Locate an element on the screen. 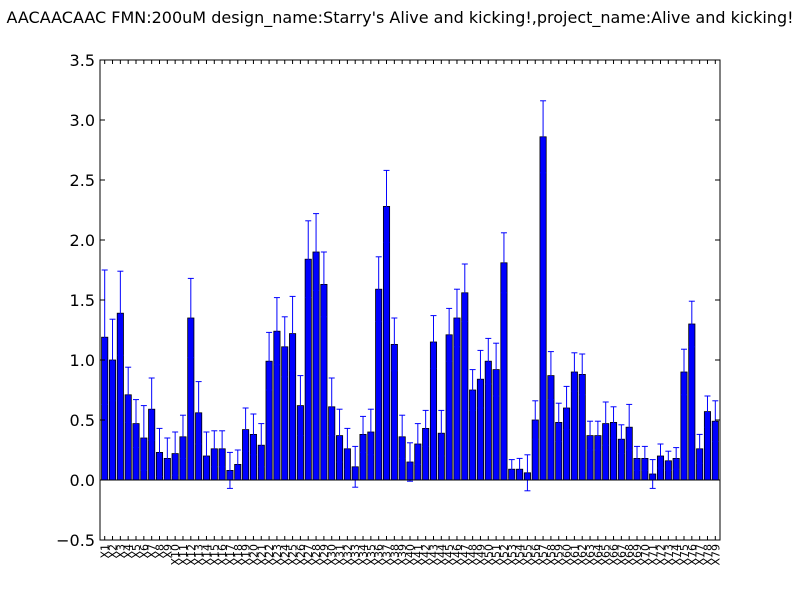 This screenshot has width=800, height=600. y-tick-label: 1.0 is located at coordinates (82, 360).